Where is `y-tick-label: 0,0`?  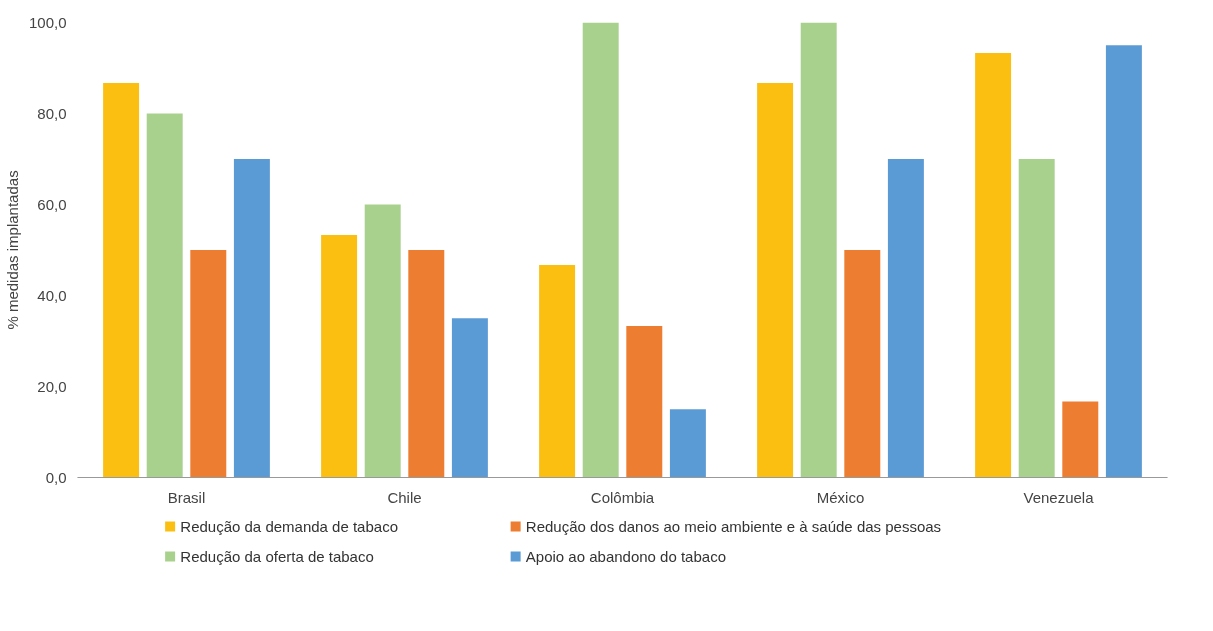 y-tick-label: 0,0 is located at coordinates (56, 477).